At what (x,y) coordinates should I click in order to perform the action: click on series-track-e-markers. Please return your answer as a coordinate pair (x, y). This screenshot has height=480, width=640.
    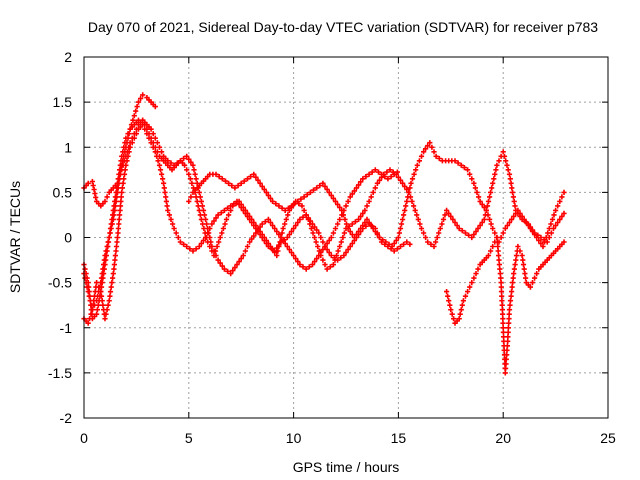
    Looking at the image, I should click on (505, 305).